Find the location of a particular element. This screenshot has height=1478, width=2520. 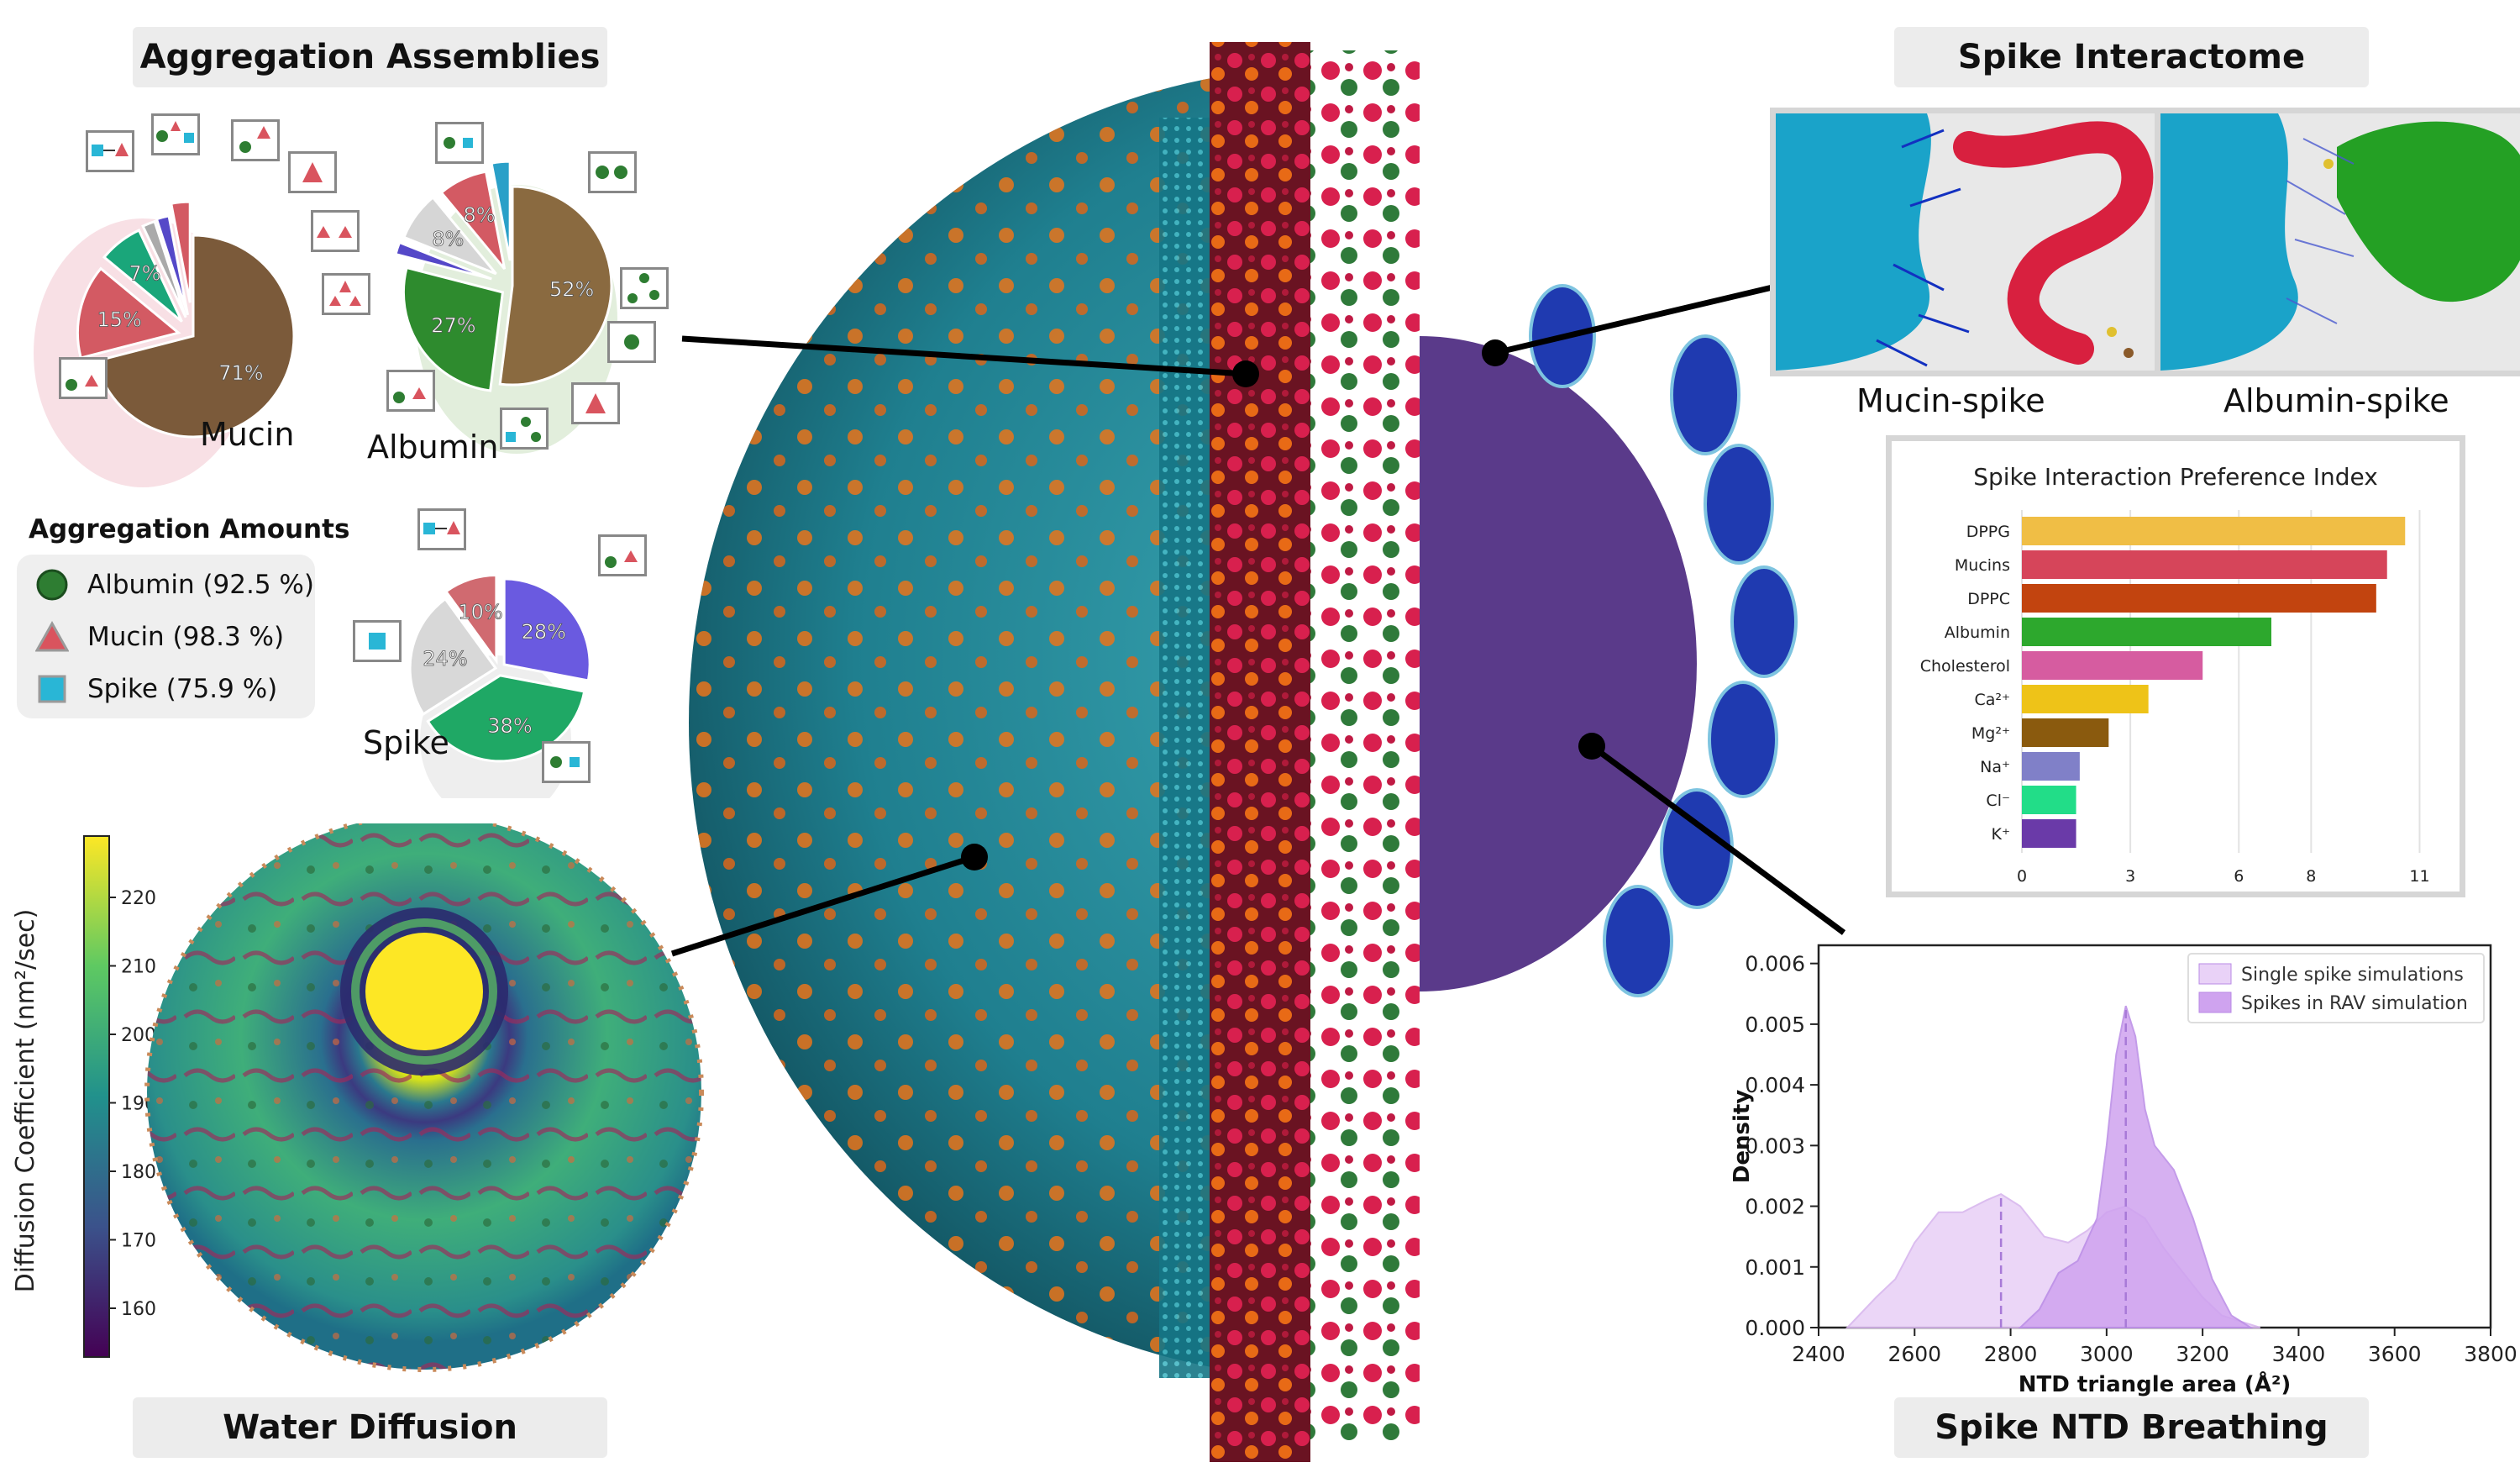

density-y-tick: 0.003 is located at coordinates (1775, 1146).